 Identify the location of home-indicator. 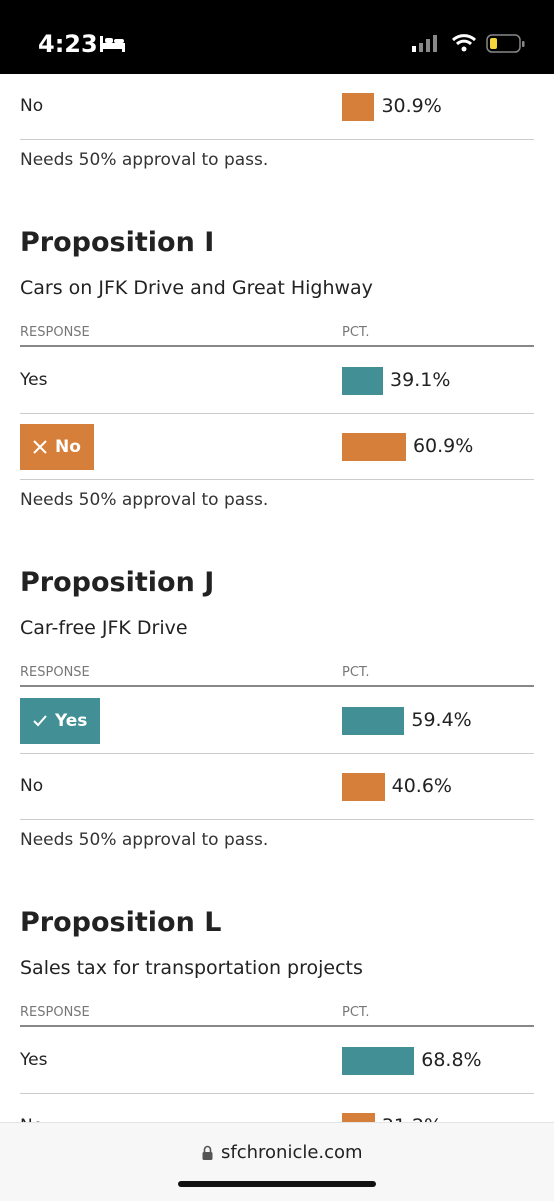
(277, 1184).